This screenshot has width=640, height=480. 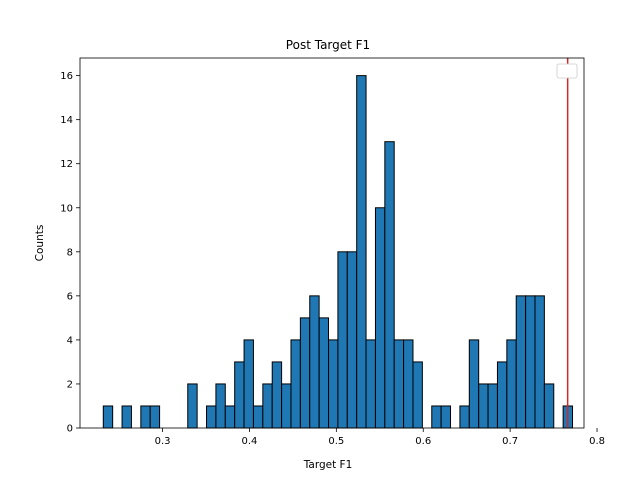 I want to click on y-tick-label: 14, so click(x=66, y=120).